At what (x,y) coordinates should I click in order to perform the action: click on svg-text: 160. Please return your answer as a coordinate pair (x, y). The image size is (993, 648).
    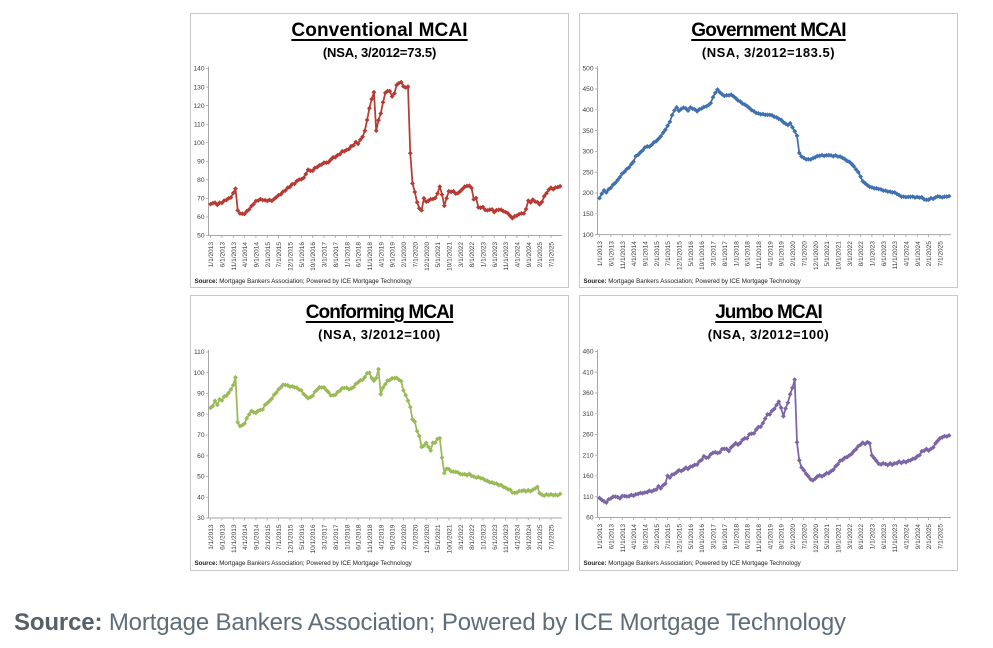
    Looking at the image, I should click on (587, 476).